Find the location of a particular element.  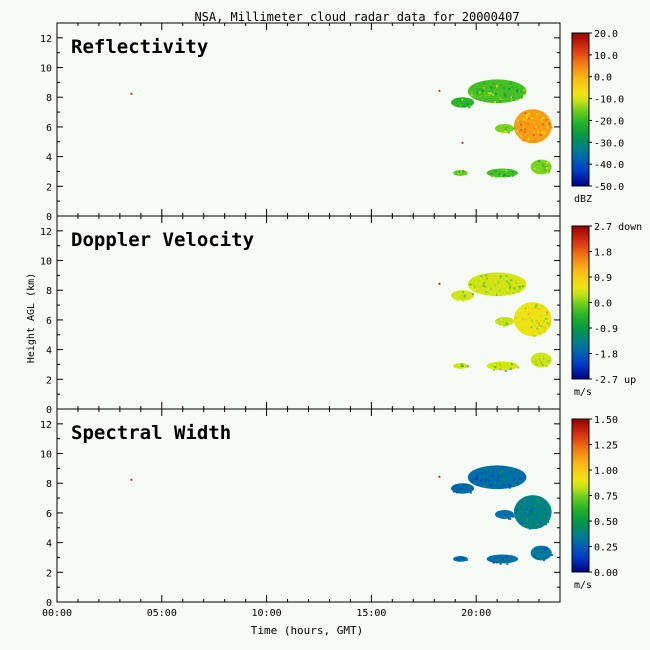

y-tick-label: 6 is located at coordinates (49, 128).